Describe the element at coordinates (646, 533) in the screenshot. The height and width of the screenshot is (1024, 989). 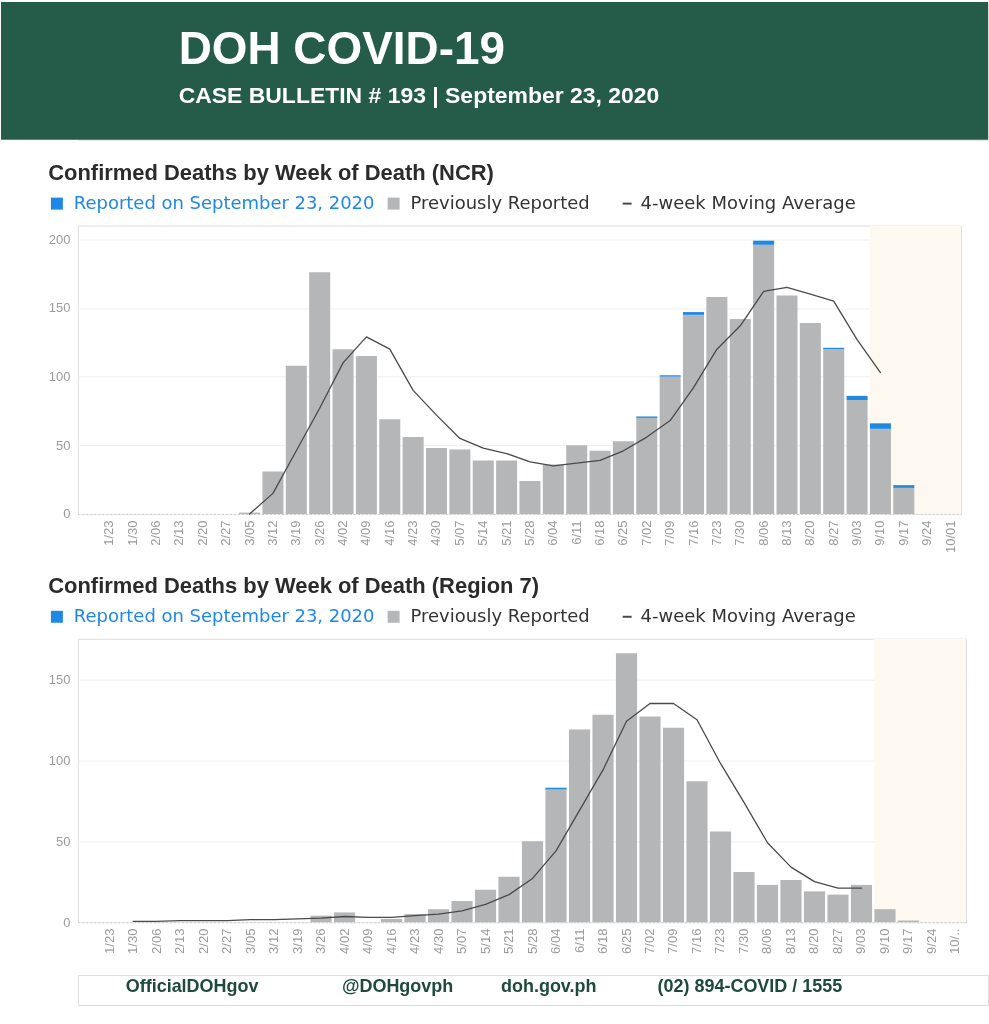
I see `x-tick-label: 7/02` at that location.